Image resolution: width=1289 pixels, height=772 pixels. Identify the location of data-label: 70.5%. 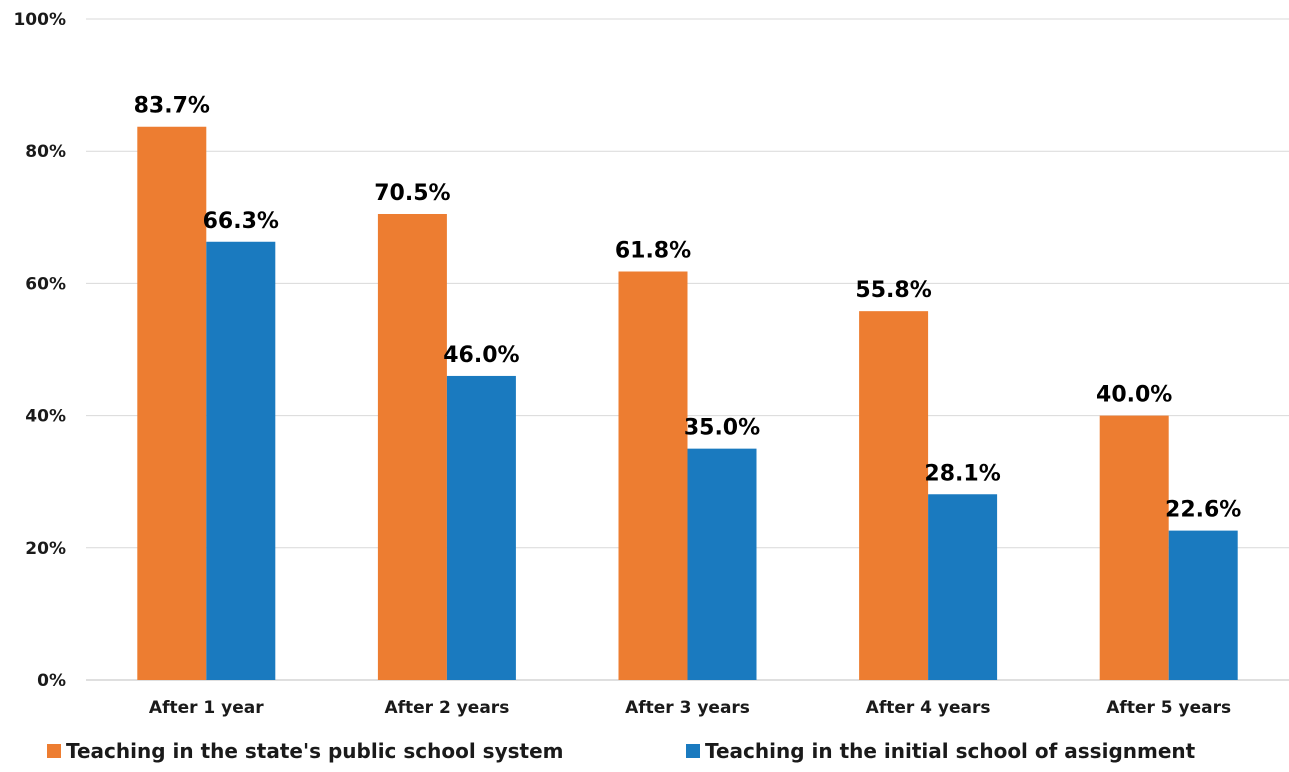
(412, 193).